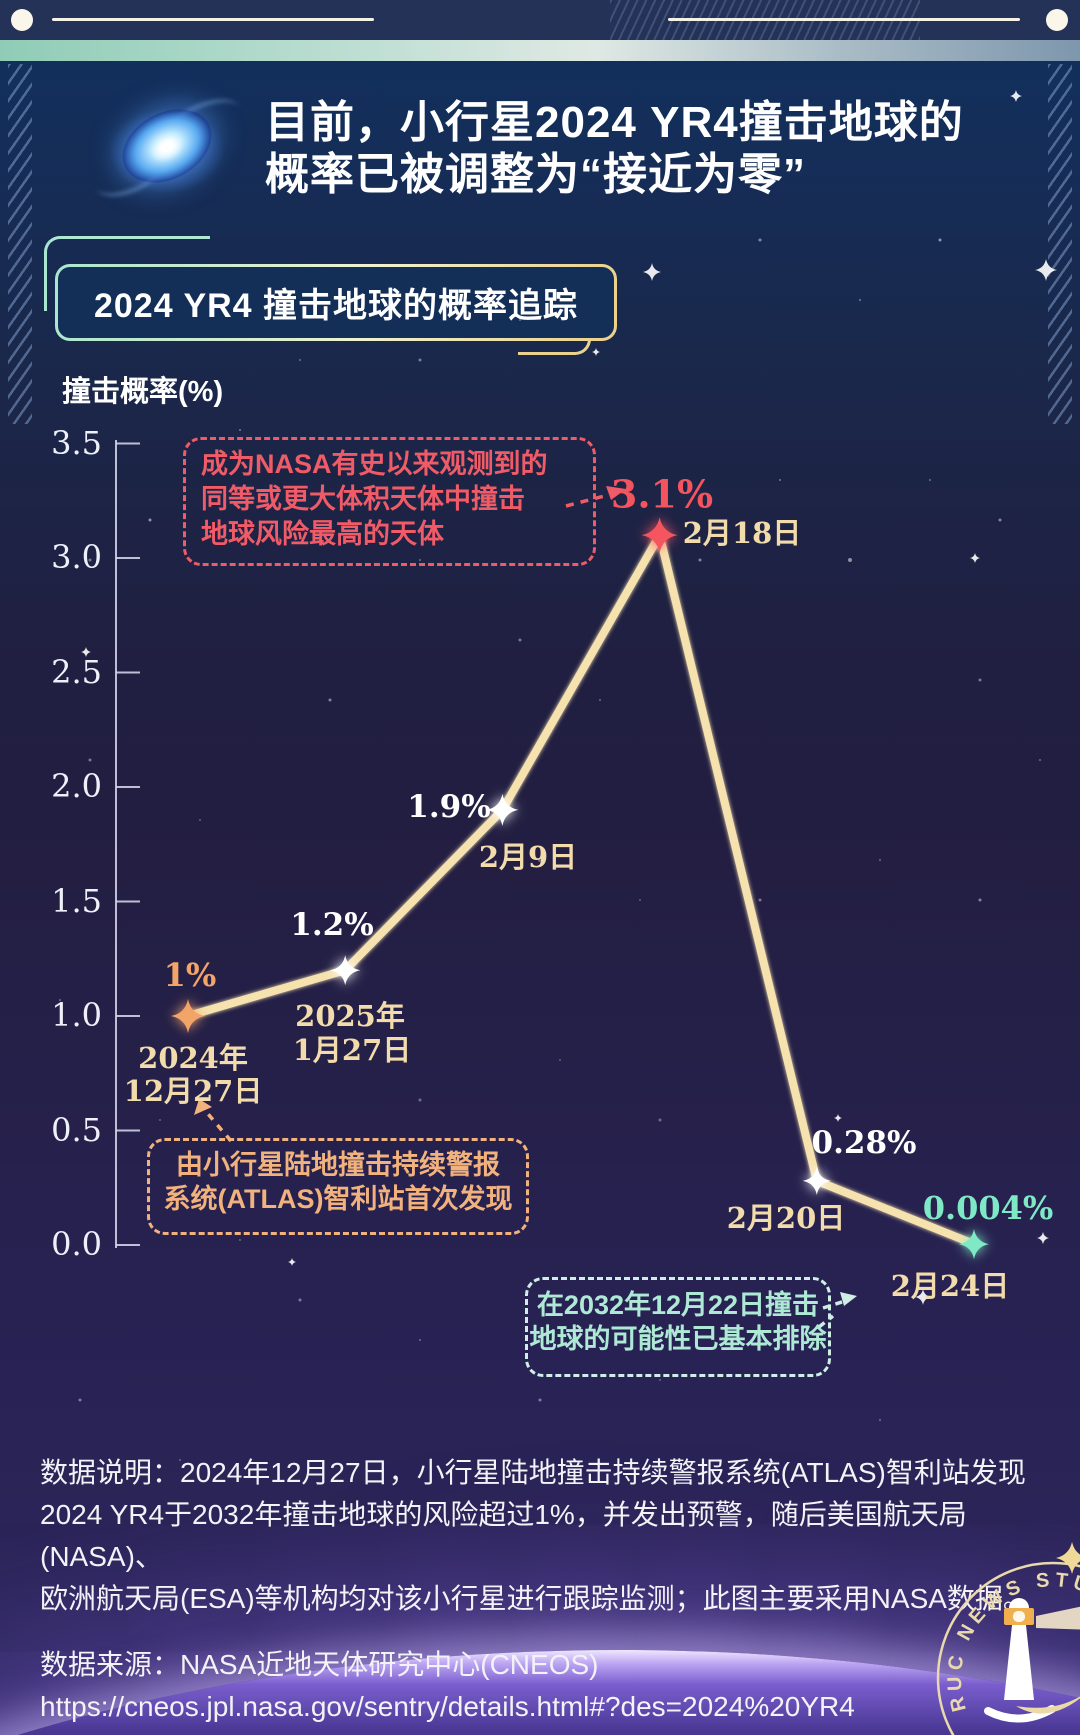  I want to click on ruc-news-studio-logo: RUC NEWS STUDIO, so click(1008, 1638).